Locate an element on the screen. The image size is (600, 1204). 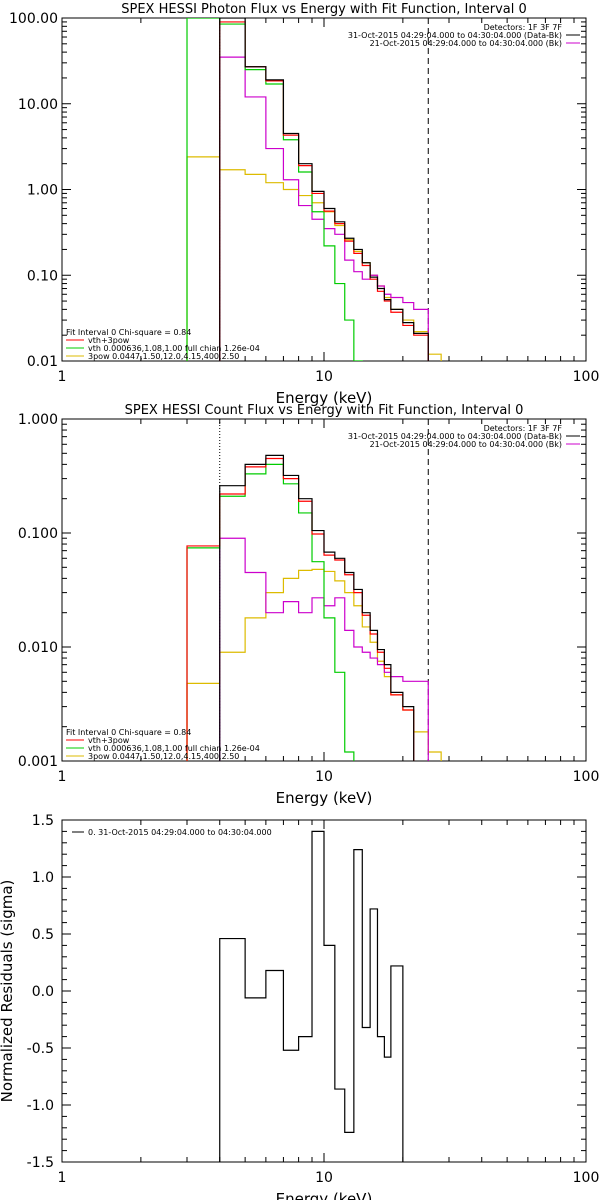
y-tick-label: 0.01 is located at coordinates (42, 362).